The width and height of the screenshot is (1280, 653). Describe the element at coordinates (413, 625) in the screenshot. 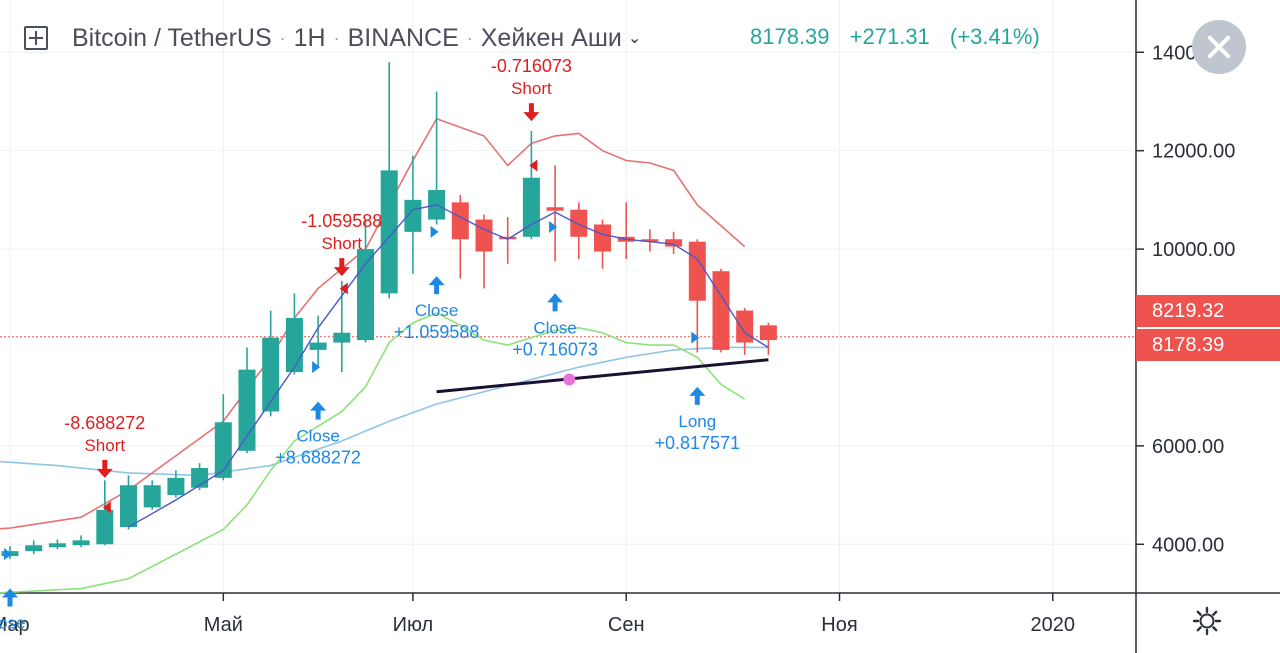

I see `x-tick-label: Июл` at that location.